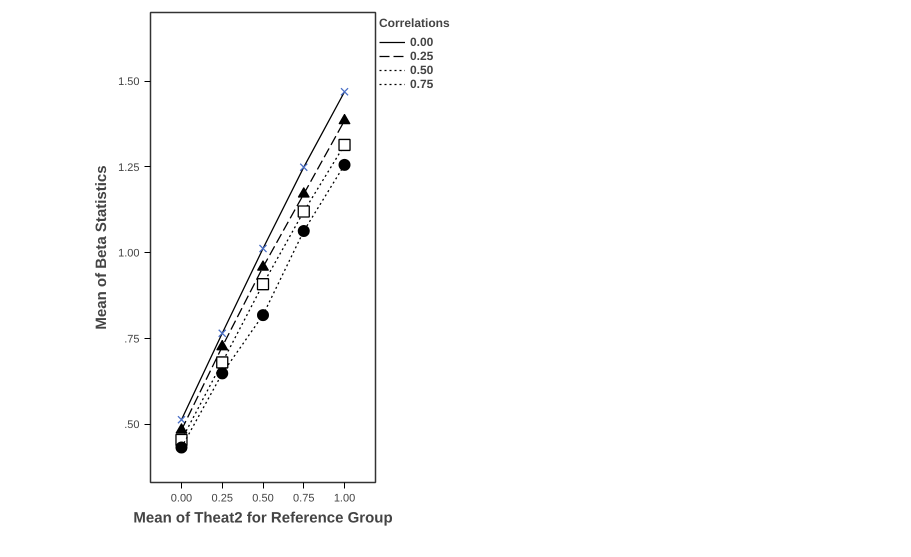 This screenshot has width=911, height=557. Describe the element at coordinates (129, 168) in the screenshot. I see `y-tick-label: 1.25` at that location.